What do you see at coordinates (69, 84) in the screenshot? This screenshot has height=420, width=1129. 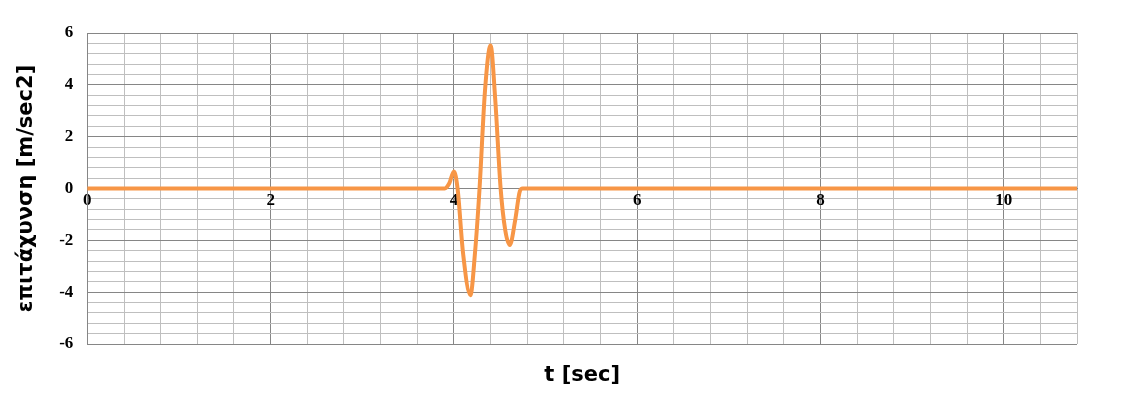 I see `y-tick-label: 4` at bounding box center [69, 84].